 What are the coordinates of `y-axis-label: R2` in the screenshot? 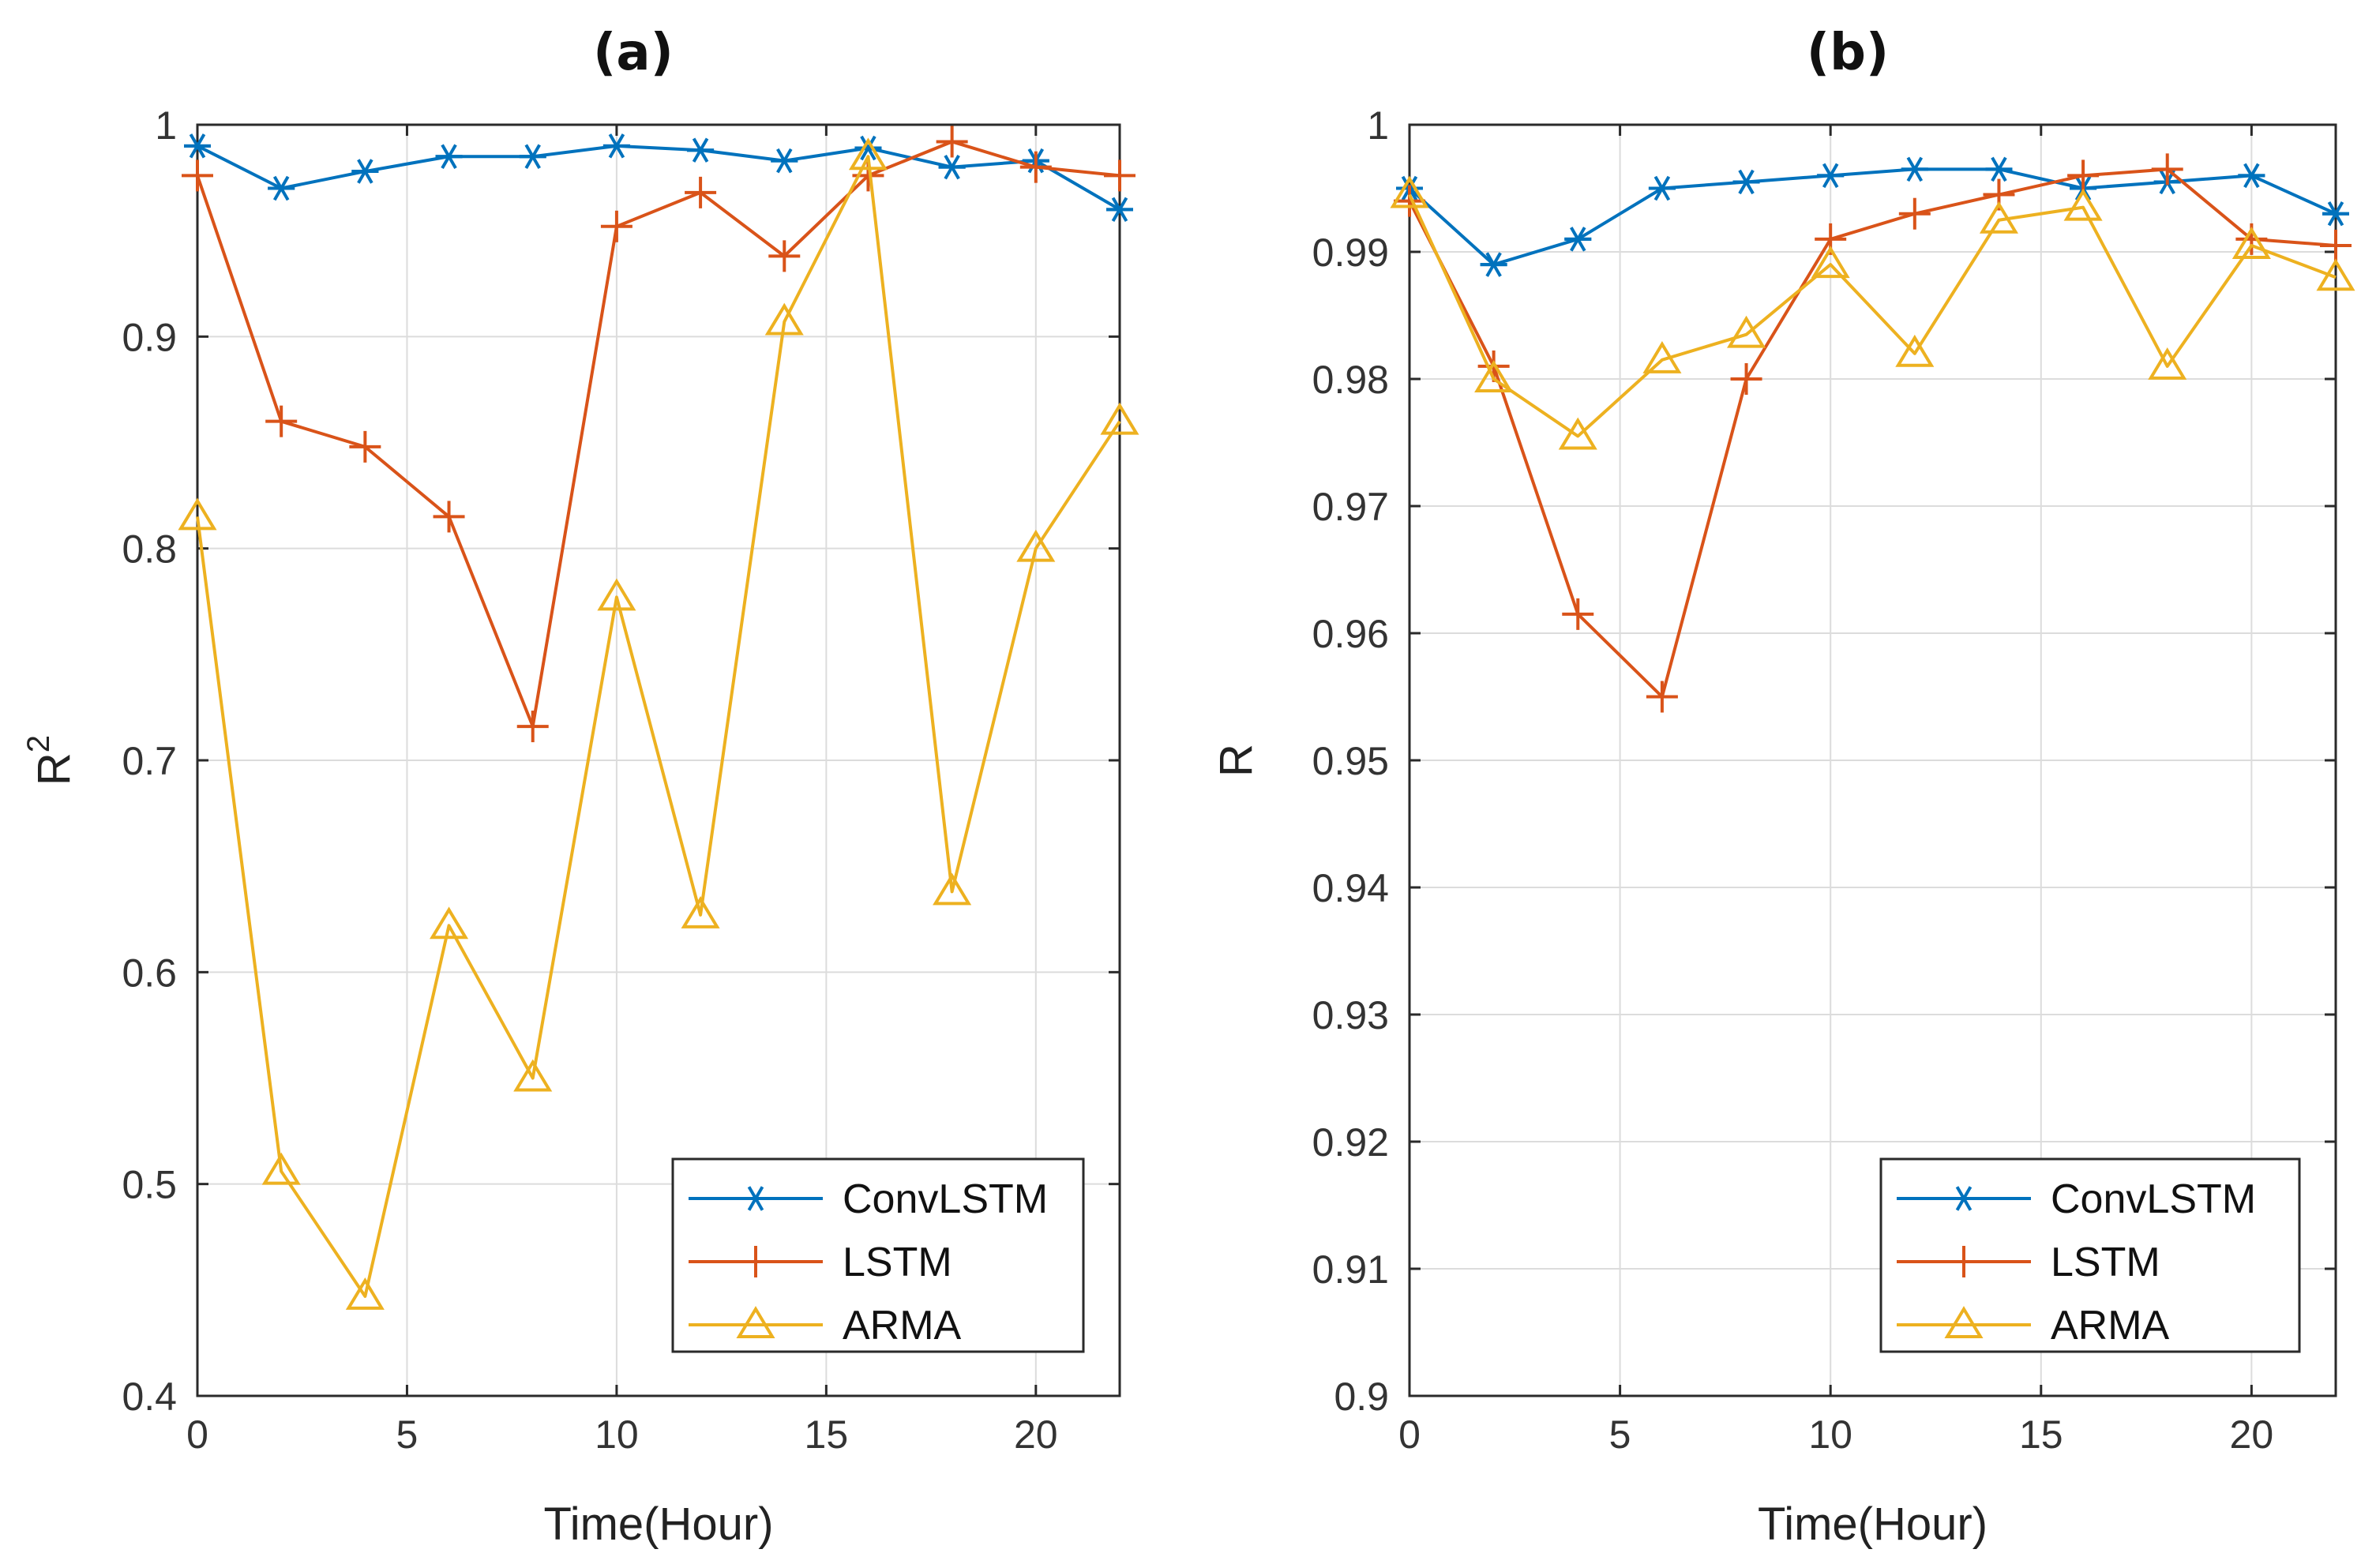 It's located at (50, 760).